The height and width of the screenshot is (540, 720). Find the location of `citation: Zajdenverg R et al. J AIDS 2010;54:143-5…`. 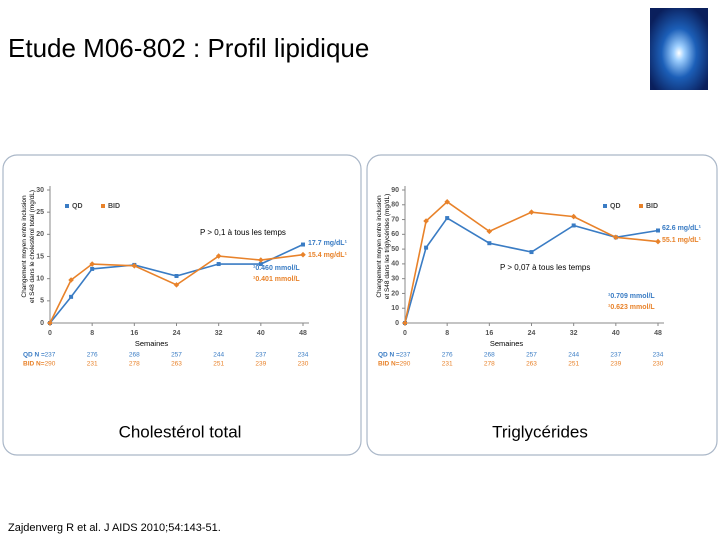

citation: Zajdenverg R et al. J AIDS 2010;54:143-5… is located at coordinates (114, 528).